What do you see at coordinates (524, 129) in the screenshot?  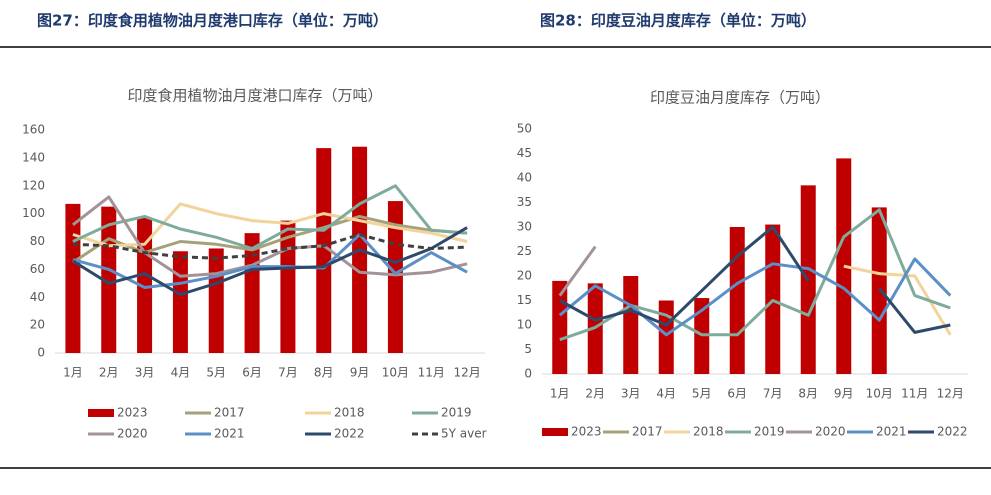 I see `y-tick-label: 50` at bounding box center [524, 129].